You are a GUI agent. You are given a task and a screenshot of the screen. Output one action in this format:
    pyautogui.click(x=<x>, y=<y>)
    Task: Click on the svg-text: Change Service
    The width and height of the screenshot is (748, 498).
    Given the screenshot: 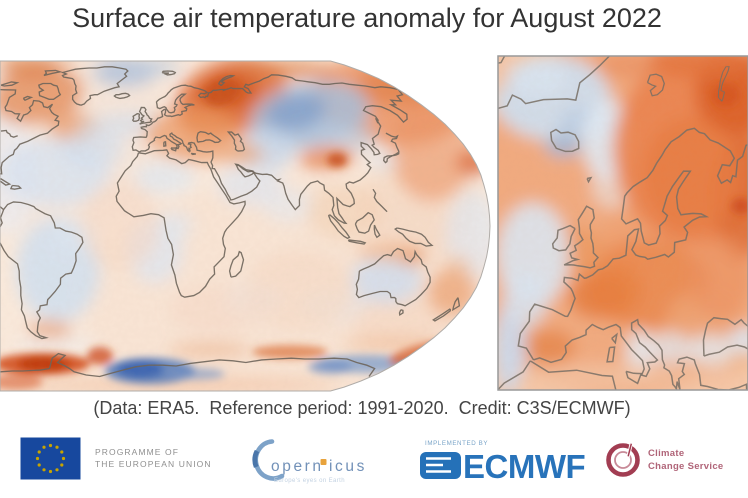 What is the action you would take?
    pyautogui.click(x=685, y=466)
    